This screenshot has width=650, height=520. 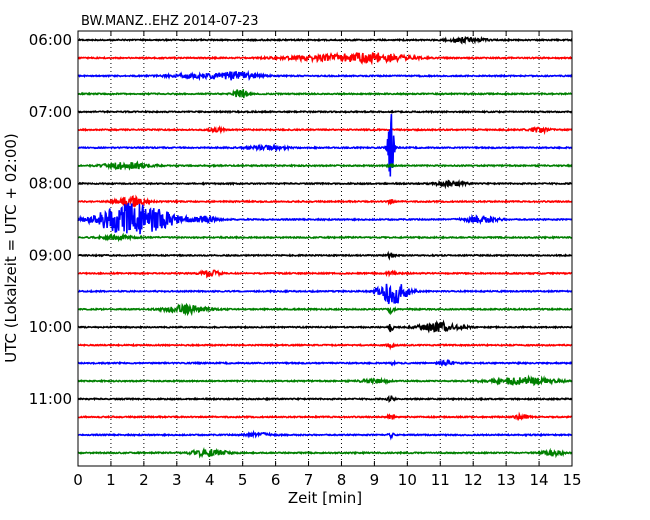 I want to click on x-tick-label: 7, so click(x=309, y=480).